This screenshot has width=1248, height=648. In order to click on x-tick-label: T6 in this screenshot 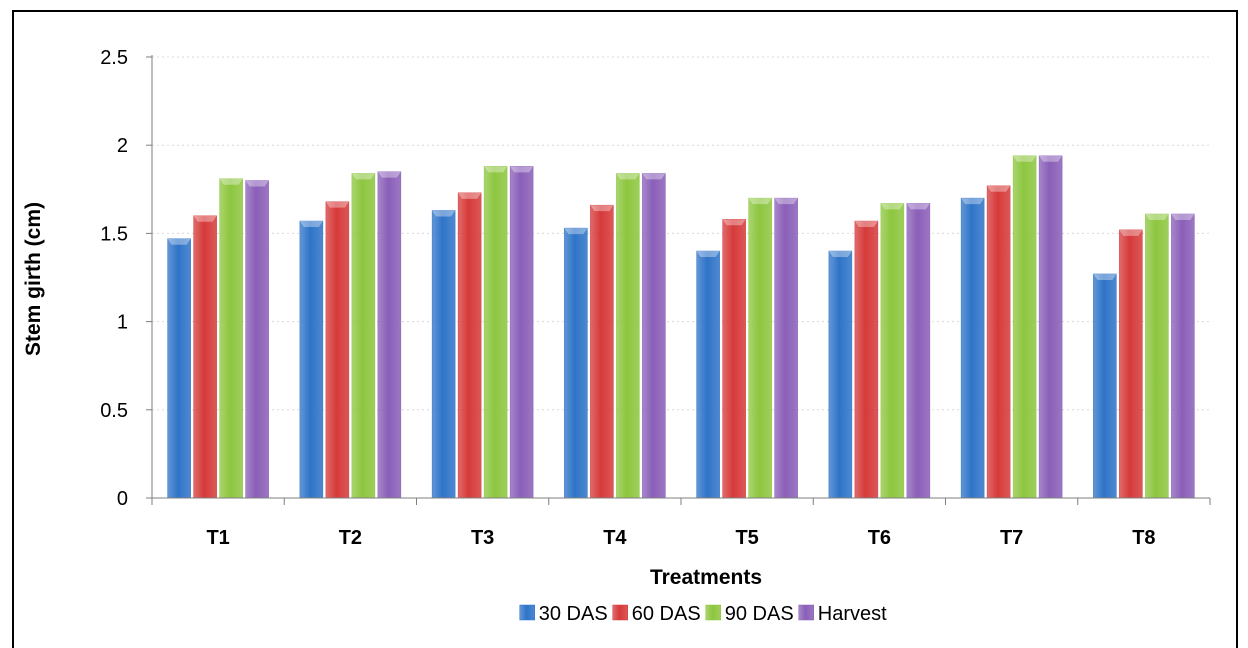, I will do `click(879, 538)`.